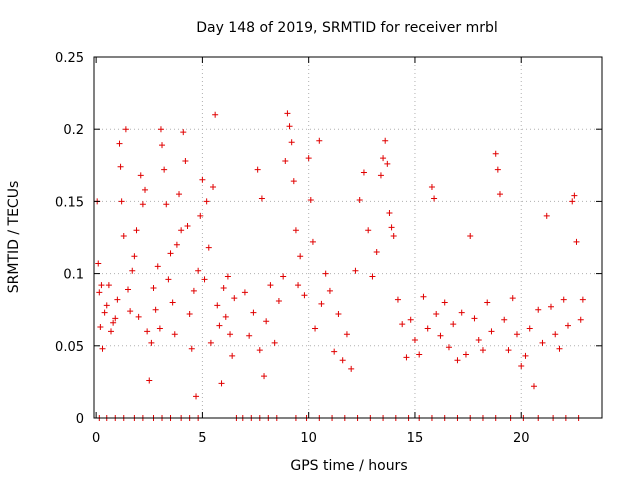  I want to click on y-axis-label: SRMTID / TECUs, so click(14, 237).